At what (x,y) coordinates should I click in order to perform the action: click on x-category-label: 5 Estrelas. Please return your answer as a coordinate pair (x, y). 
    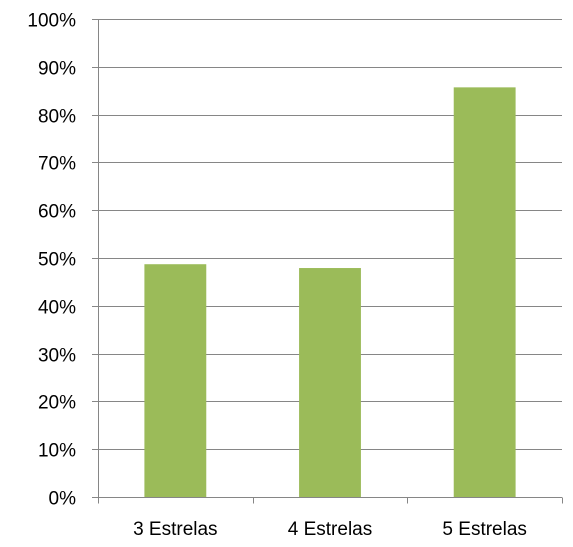
    Looking at the image, I should click on (484, 529).